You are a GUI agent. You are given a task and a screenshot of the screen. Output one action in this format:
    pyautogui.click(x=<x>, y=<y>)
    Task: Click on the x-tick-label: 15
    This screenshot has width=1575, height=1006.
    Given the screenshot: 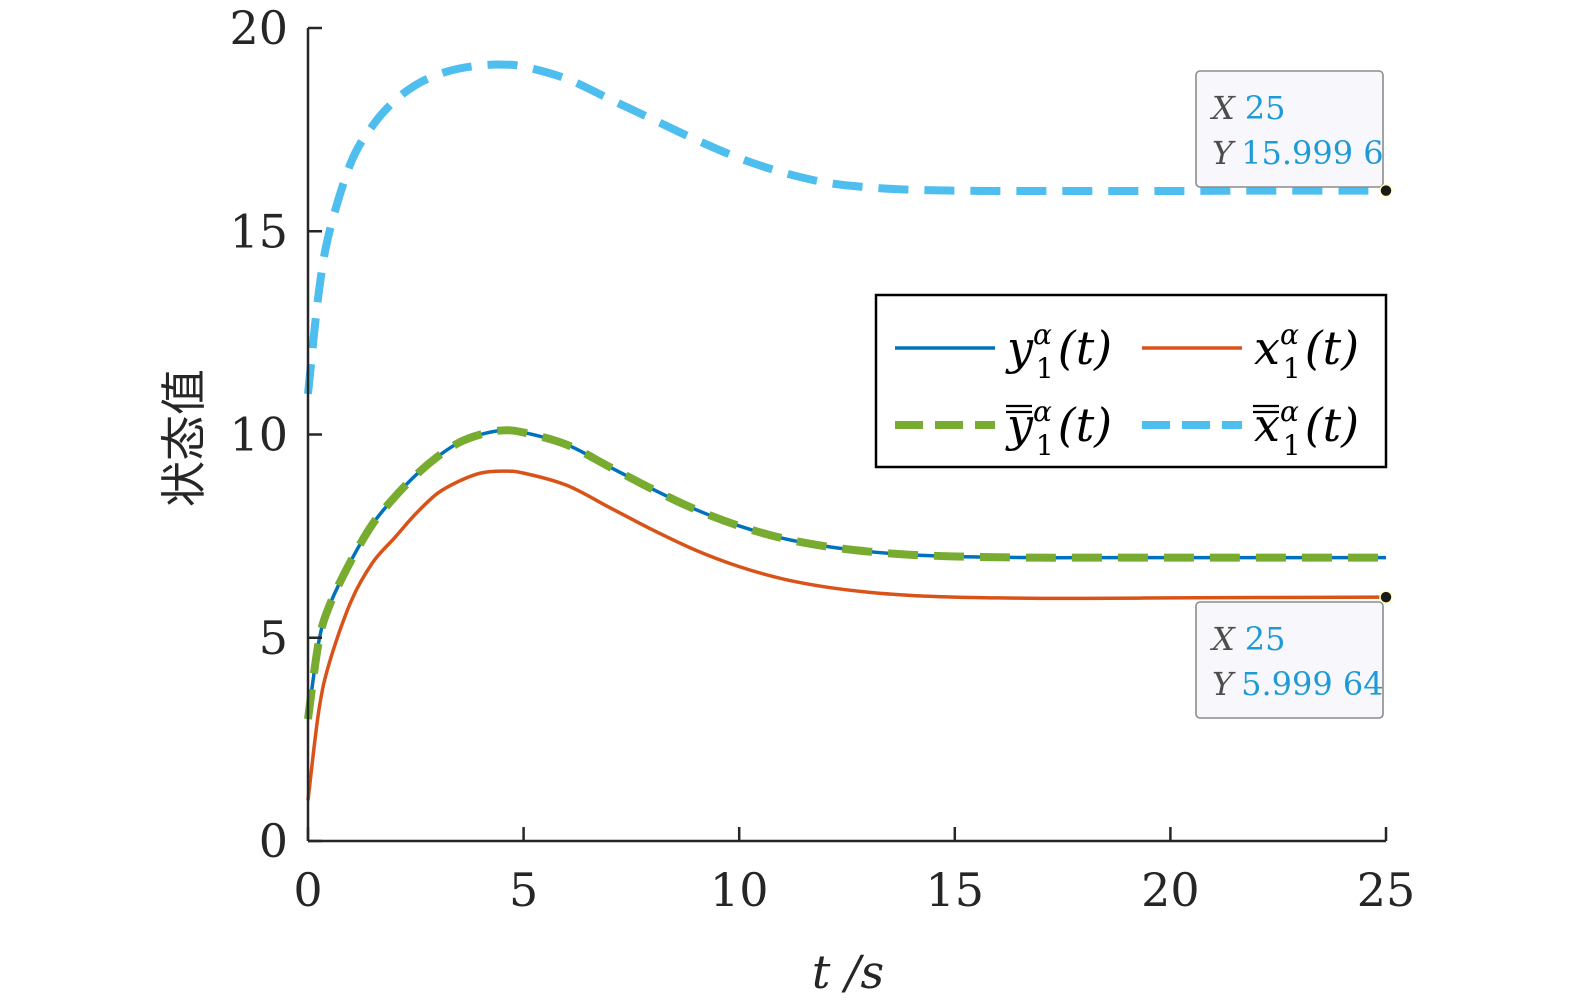 What is the action you would take?
    pyautogui.click(x=955, y=890)
    